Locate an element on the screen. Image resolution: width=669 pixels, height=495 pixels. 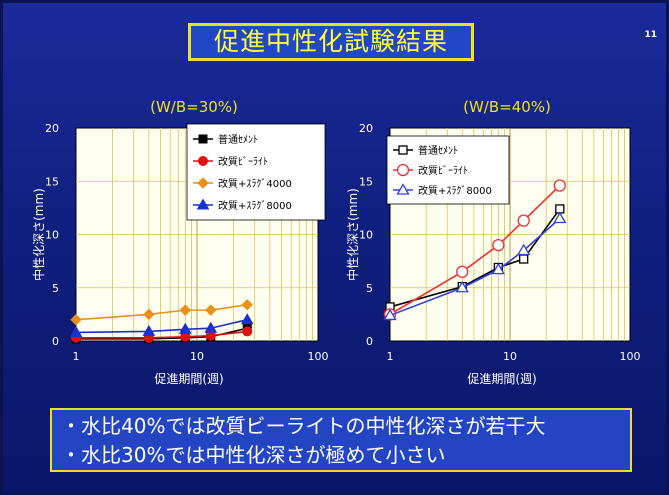
page-number: 11 is located at coordinates (650, 35).